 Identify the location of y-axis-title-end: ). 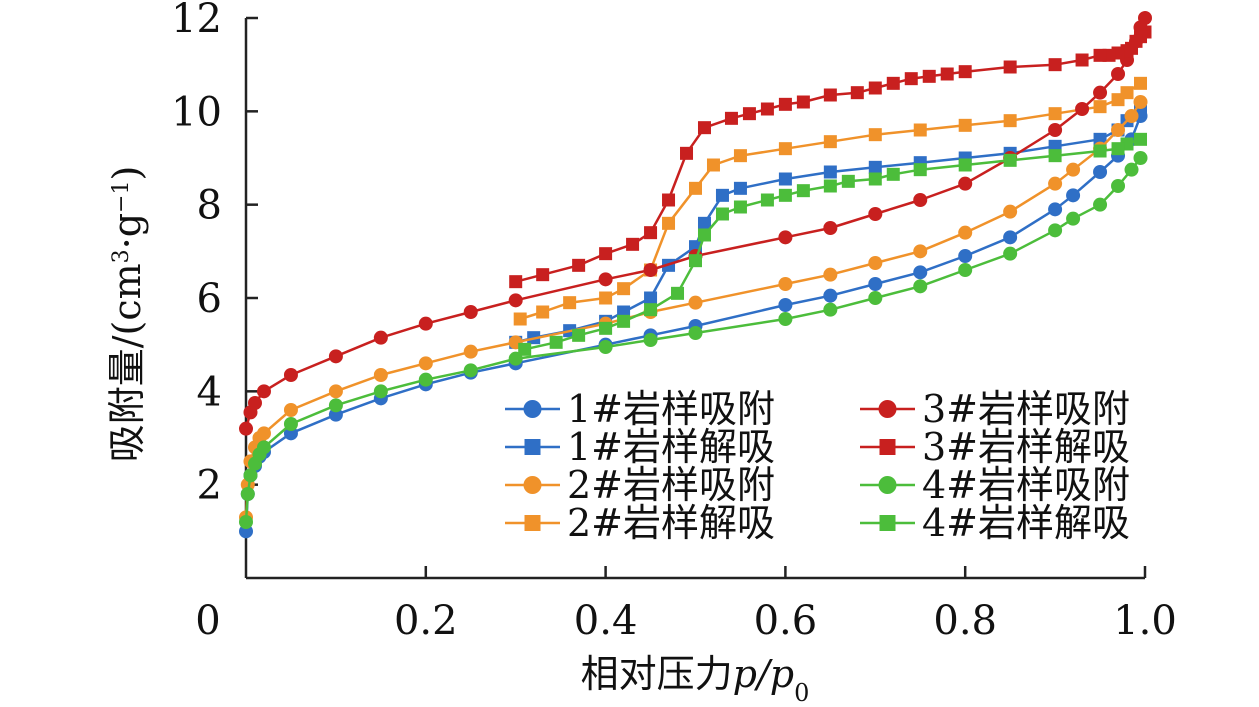
(127, 173).